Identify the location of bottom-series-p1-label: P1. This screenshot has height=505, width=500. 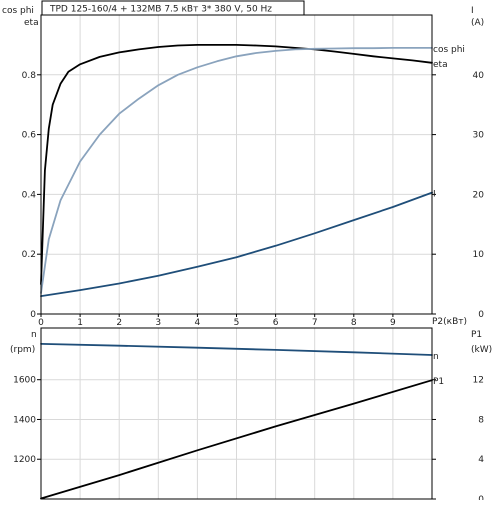
(438, 382).